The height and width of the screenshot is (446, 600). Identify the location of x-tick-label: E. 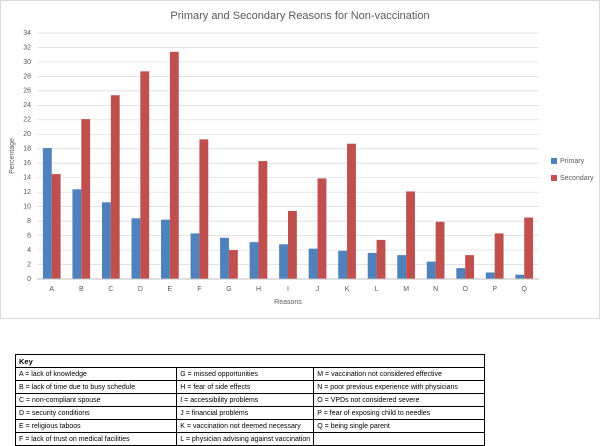
(170, 289).